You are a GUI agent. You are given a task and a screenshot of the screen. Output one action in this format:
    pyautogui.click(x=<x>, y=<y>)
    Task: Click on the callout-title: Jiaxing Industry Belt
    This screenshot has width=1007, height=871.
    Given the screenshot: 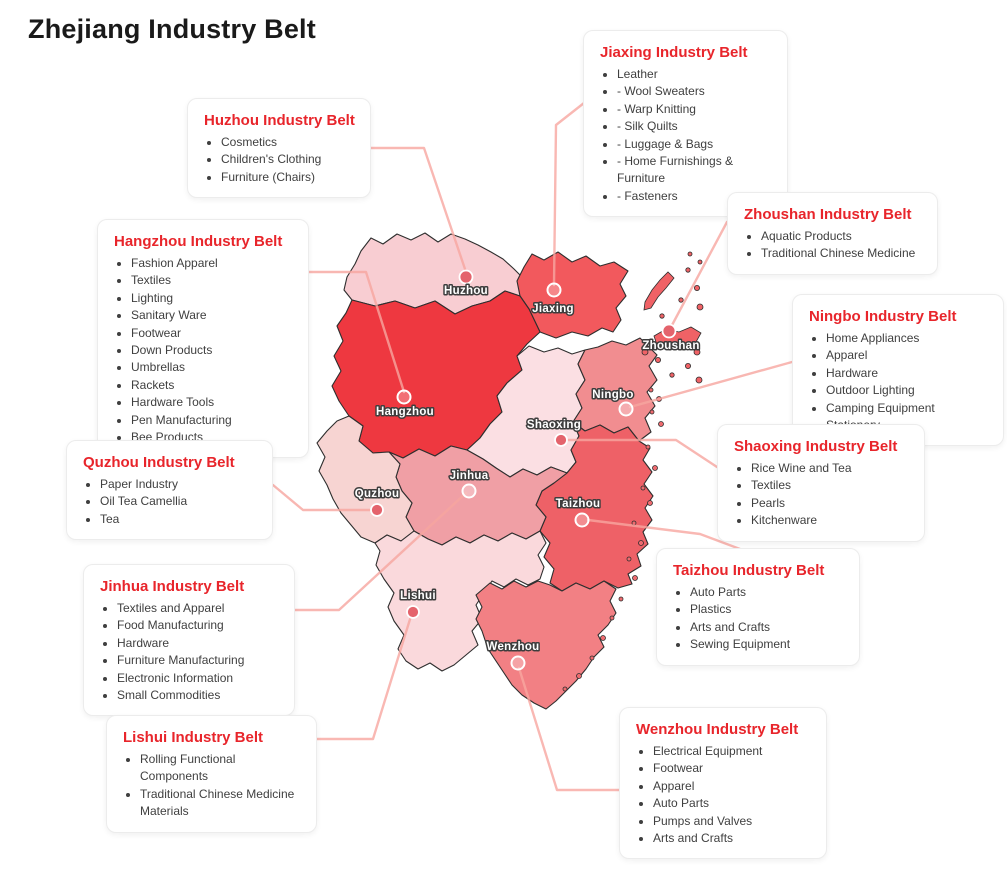 What is the action you would take?
    pyautogui.click(x=674, y=52)
    